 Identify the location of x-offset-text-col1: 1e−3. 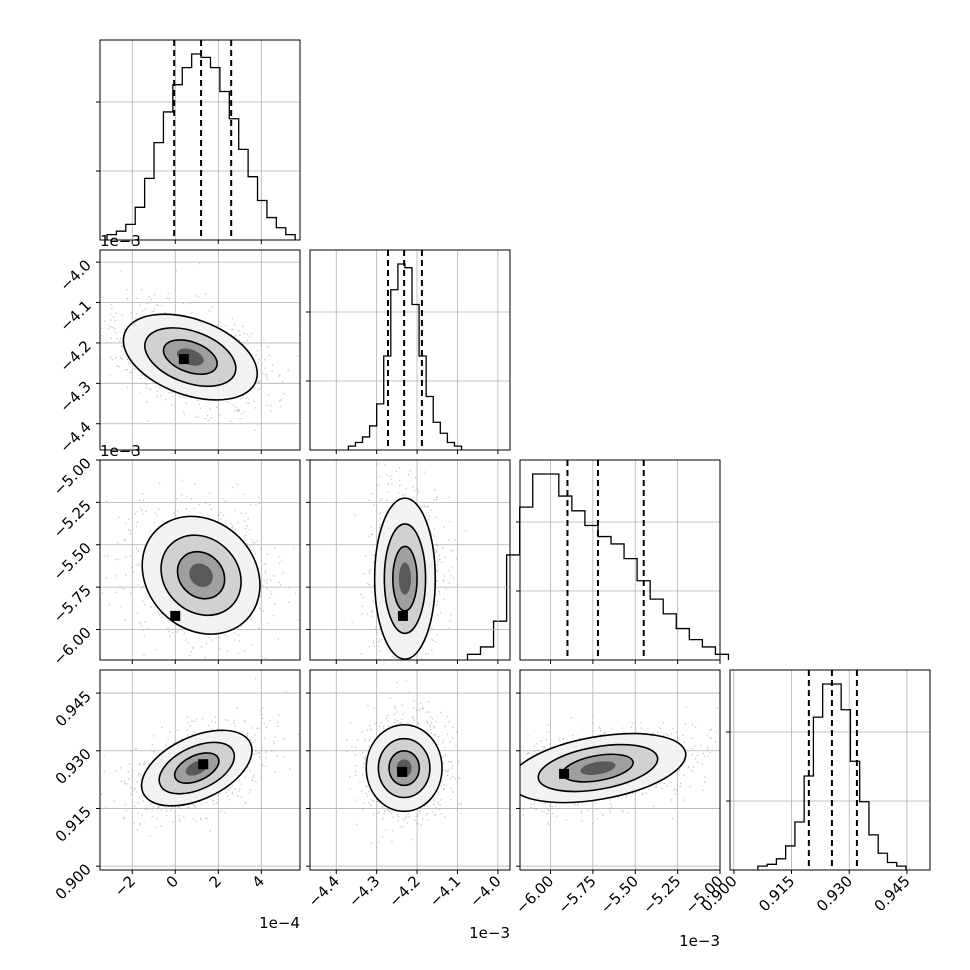
(489, 933).